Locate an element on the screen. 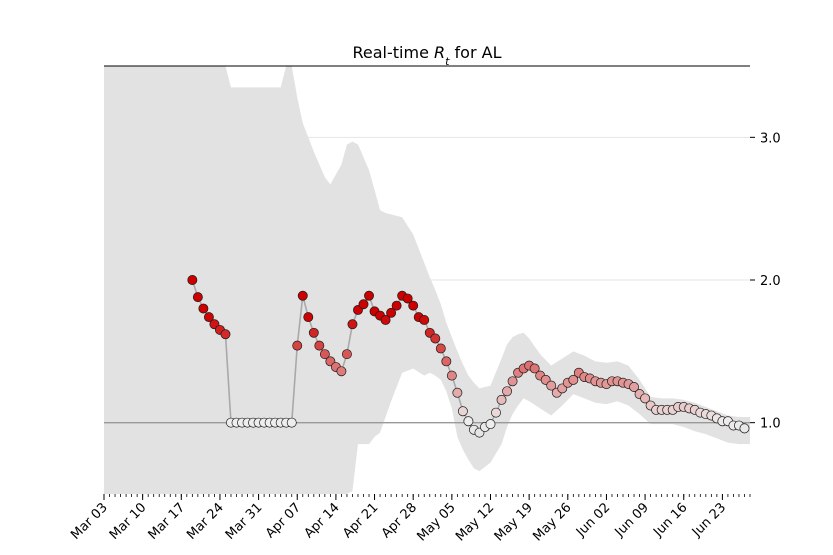  chart-title: Real-time Rt for AL is located at coordinates (427, 55).